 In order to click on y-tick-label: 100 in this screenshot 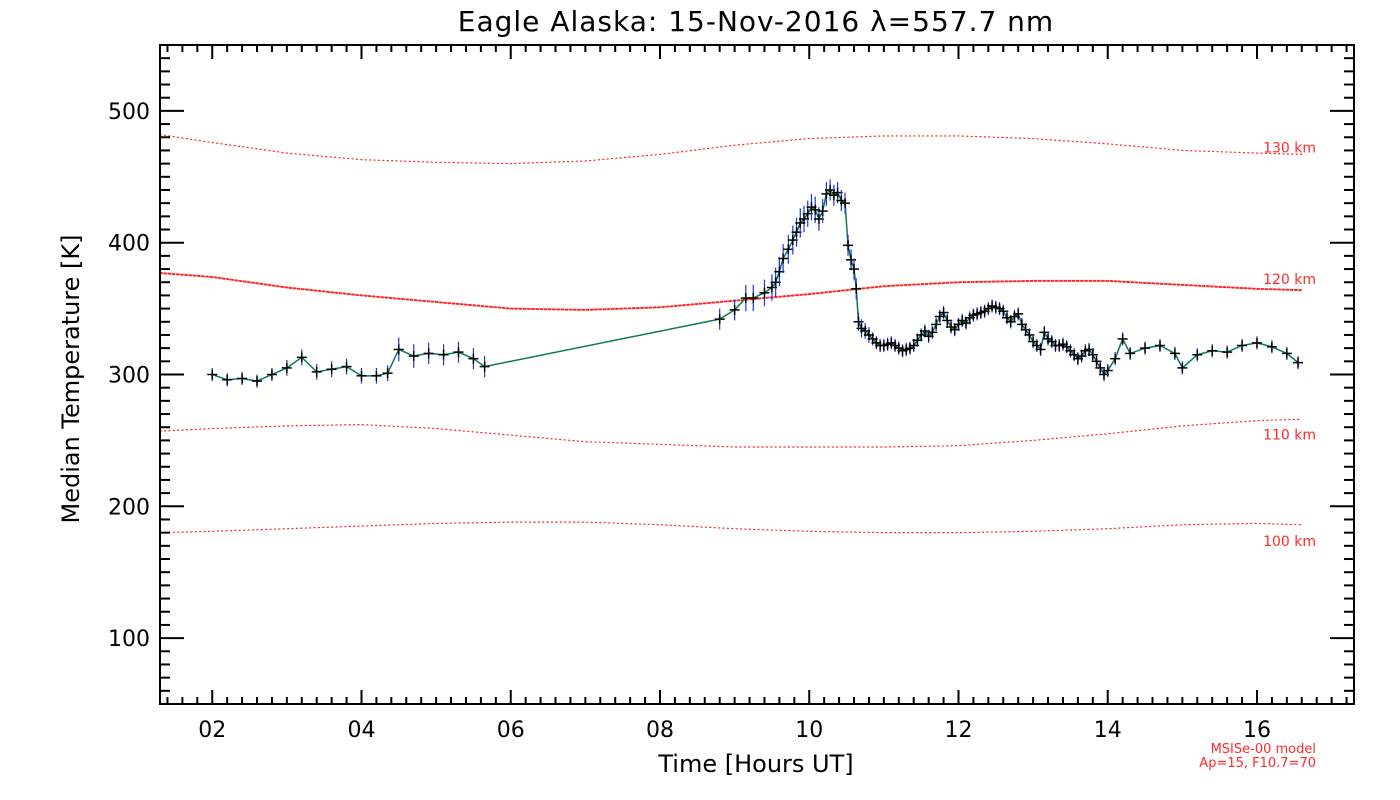, I will do `click(129, 639)`.